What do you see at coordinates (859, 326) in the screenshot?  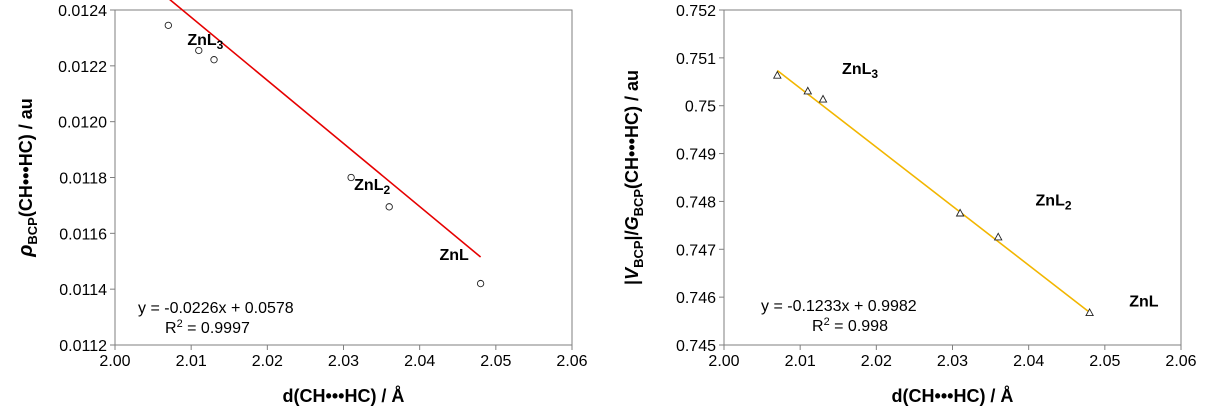 I see `r-squared-value: = 0.998` at bounding box center [859, 326].